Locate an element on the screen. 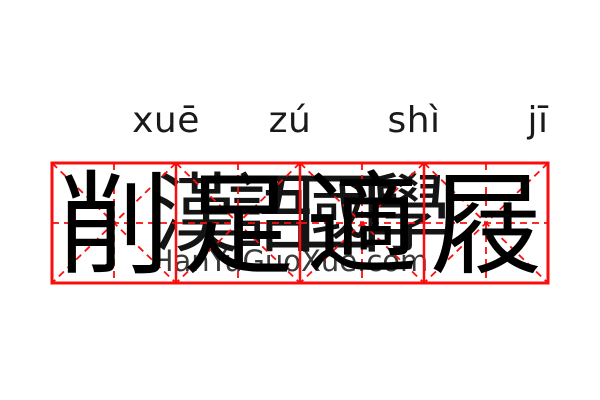 The height and width of the screenshot is (400, 600). pinyin-row: xuē zú shì jī is located at coordinates (300, 121).